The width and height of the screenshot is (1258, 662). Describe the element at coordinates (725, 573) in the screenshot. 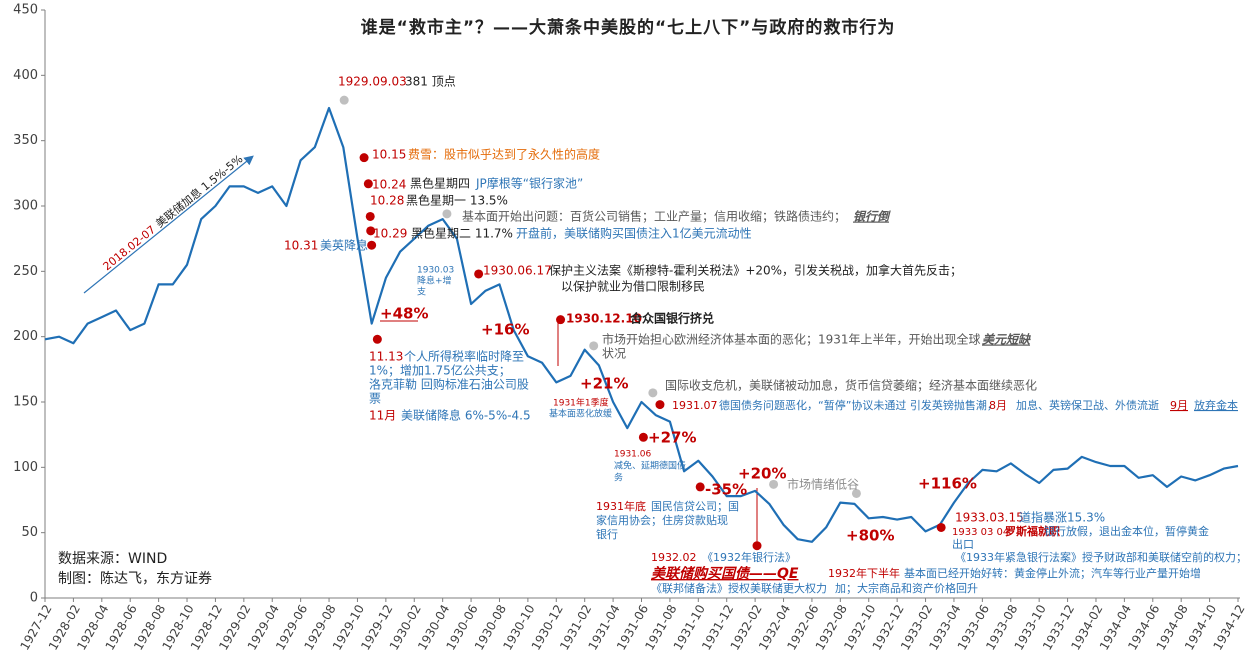

I see `annotation: 美联储购买国债——QE` at that location.